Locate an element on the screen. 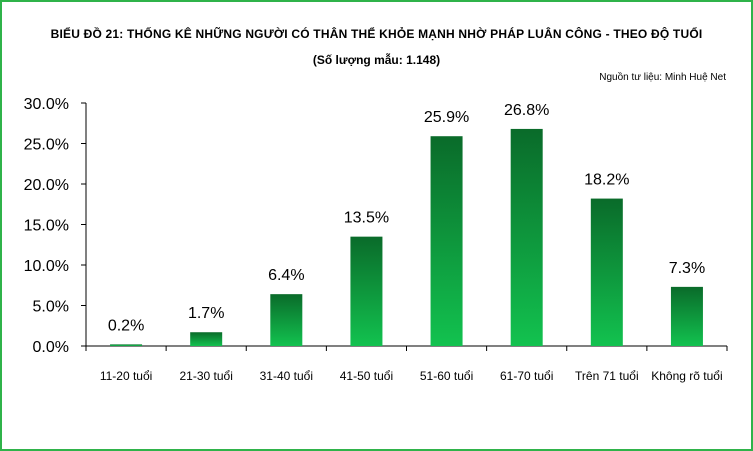  chart-subtitle: (Số lượng mẫu: 1.148) is located at coordinates (376, 60).